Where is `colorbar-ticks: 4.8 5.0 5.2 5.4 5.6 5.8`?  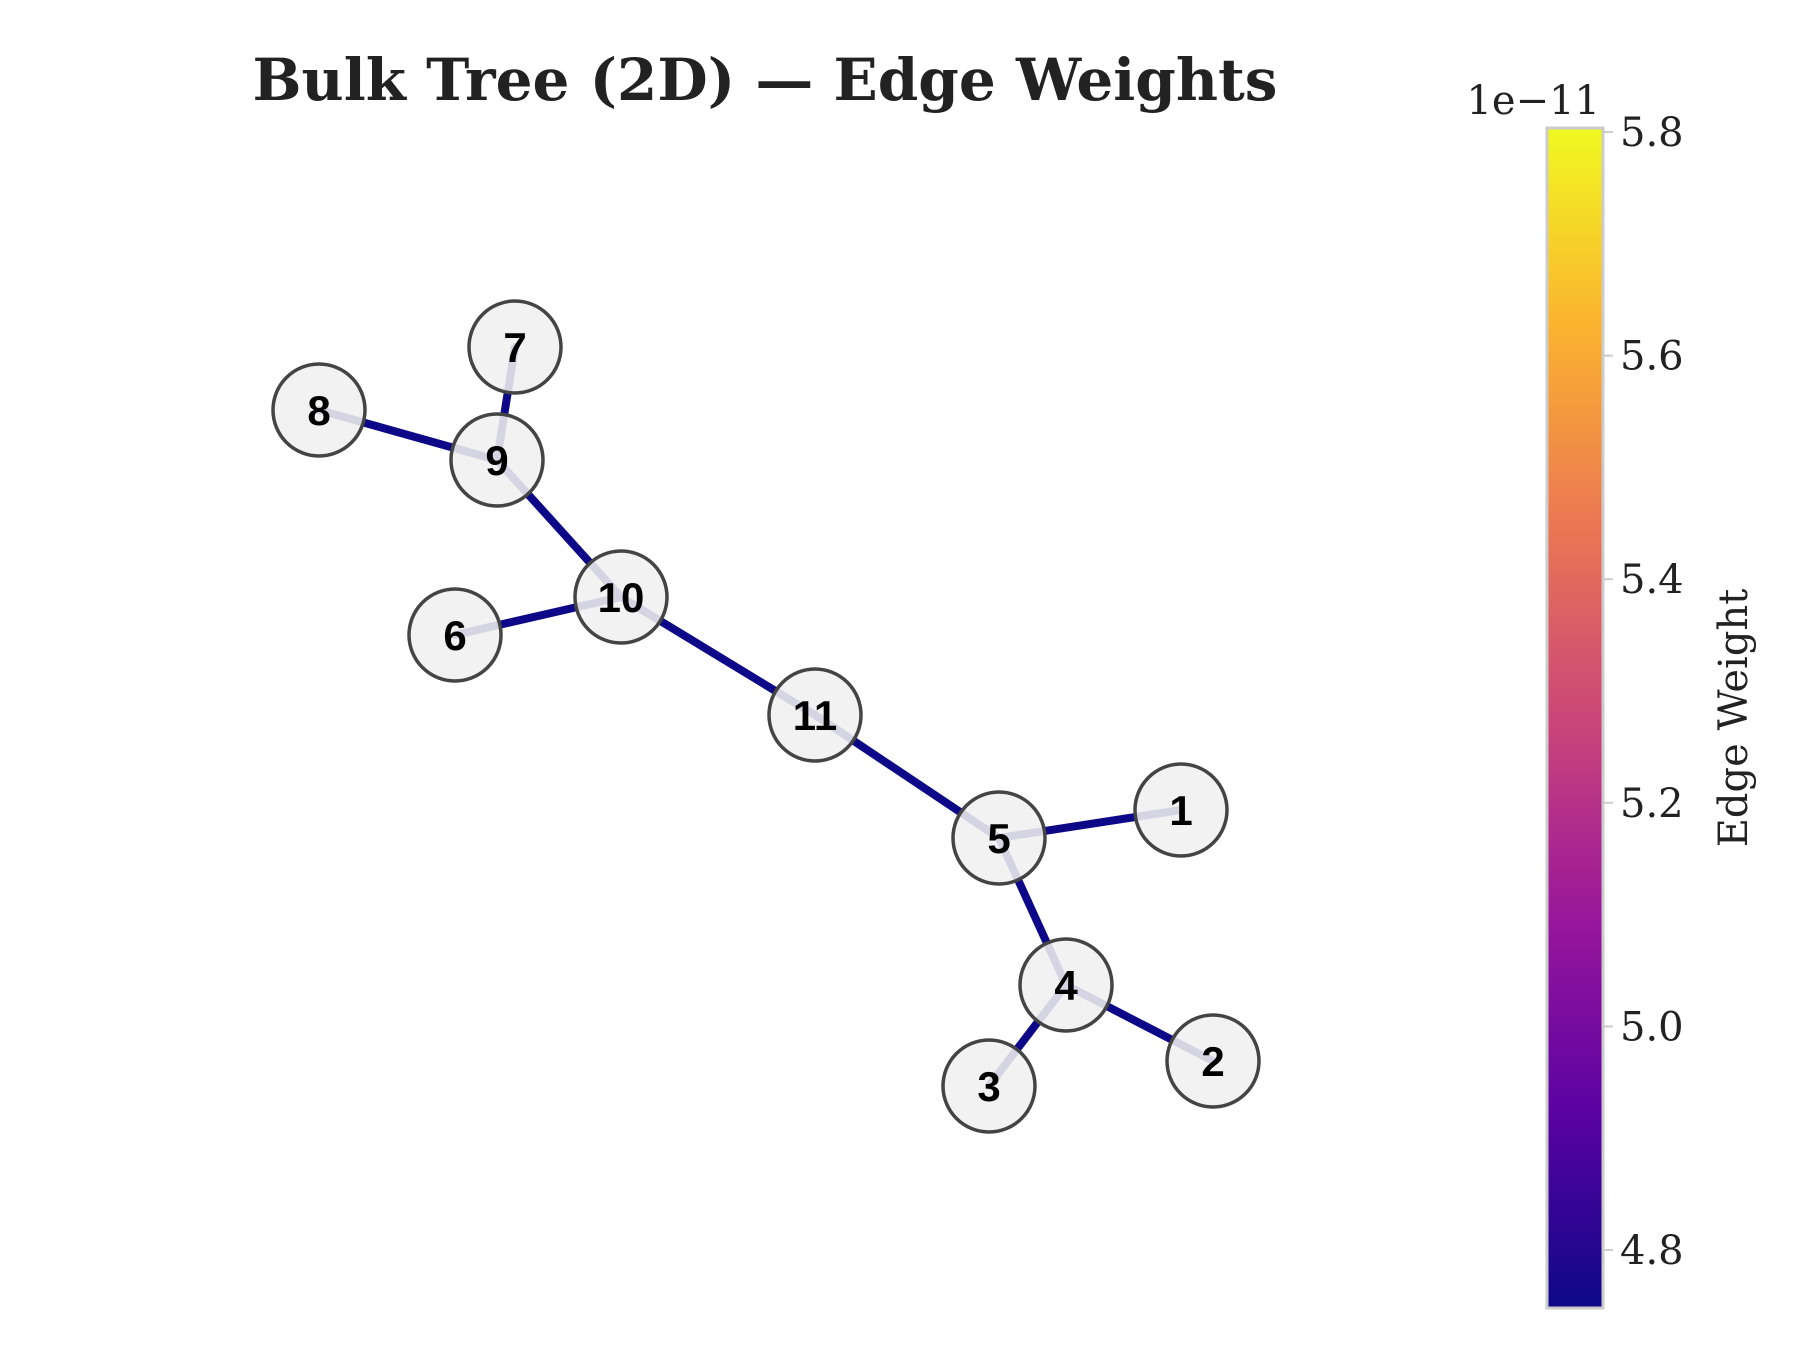 colorbar-ticks: 4.8 5.0 5.2 5.4 5.6 5.8 is located at coordinates (1643, 692).